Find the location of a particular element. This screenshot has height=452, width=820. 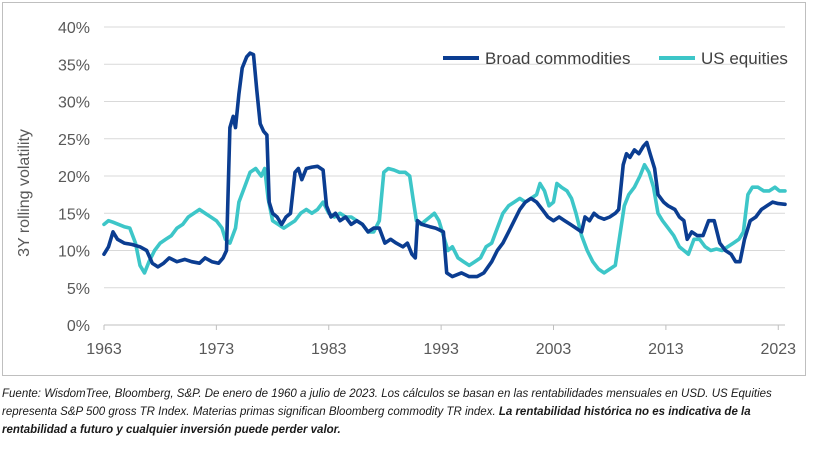

x-tick-label: 2023 is located at coordinates (778, 349).